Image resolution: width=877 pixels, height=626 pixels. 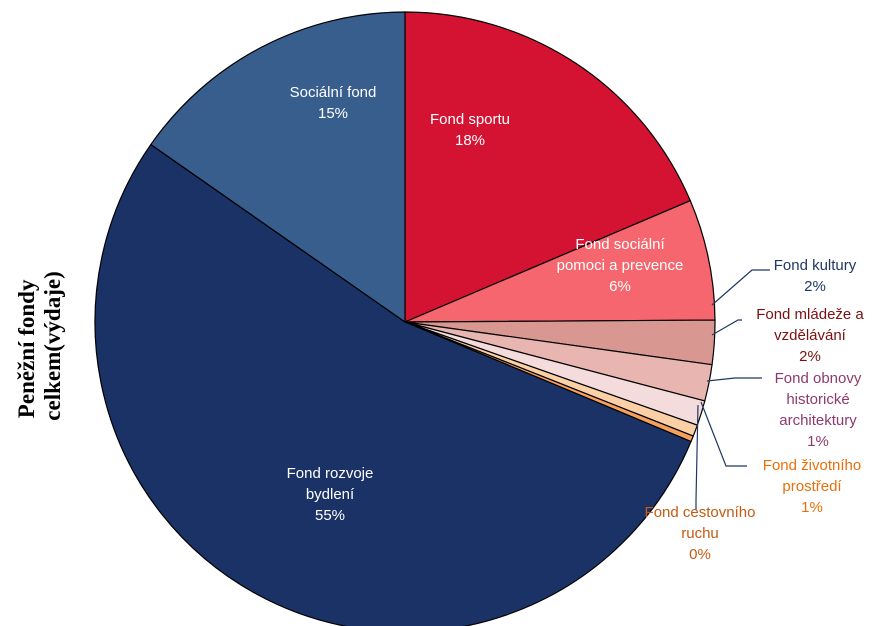 What do you see at coordinates (333, 103) in the screenshot?
I see `slice-label: Sociální fond 15%` at bounding box center [333, 103].